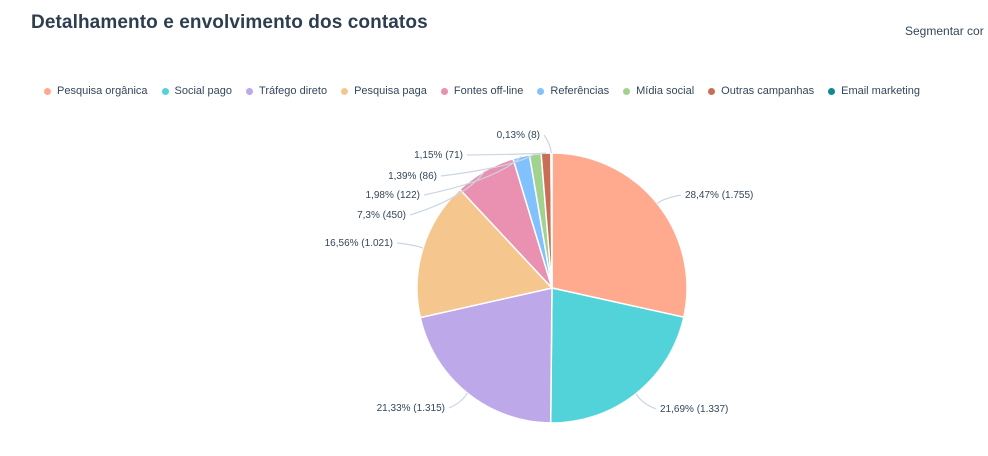 The height and width of the screenshot is (456, 988). Describe the element at coordinates (944, 31) in the screenshot. I see `segment-by-link: Segmentar cor` at that location.